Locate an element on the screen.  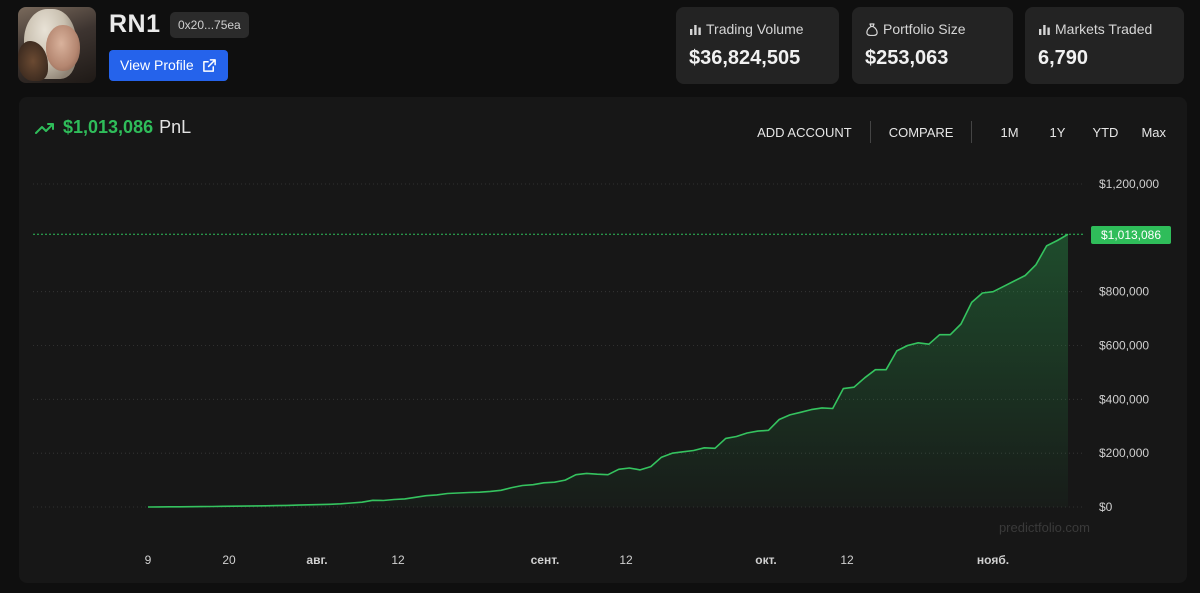
stat-card-markets-traded: Markets Traded 6,790 is located at coordinates (1104, 45).